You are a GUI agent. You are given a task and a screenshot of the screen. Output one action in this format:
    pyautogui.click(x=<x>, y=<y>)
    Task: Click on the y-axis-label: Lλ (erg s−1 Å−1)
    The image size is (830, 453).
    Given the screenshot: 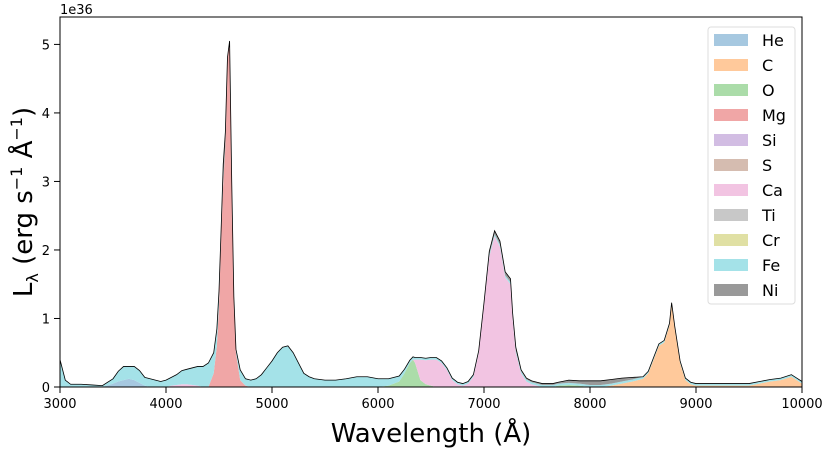 What is the action you would take?
    pyautogui.click(x=24, y=202)
    